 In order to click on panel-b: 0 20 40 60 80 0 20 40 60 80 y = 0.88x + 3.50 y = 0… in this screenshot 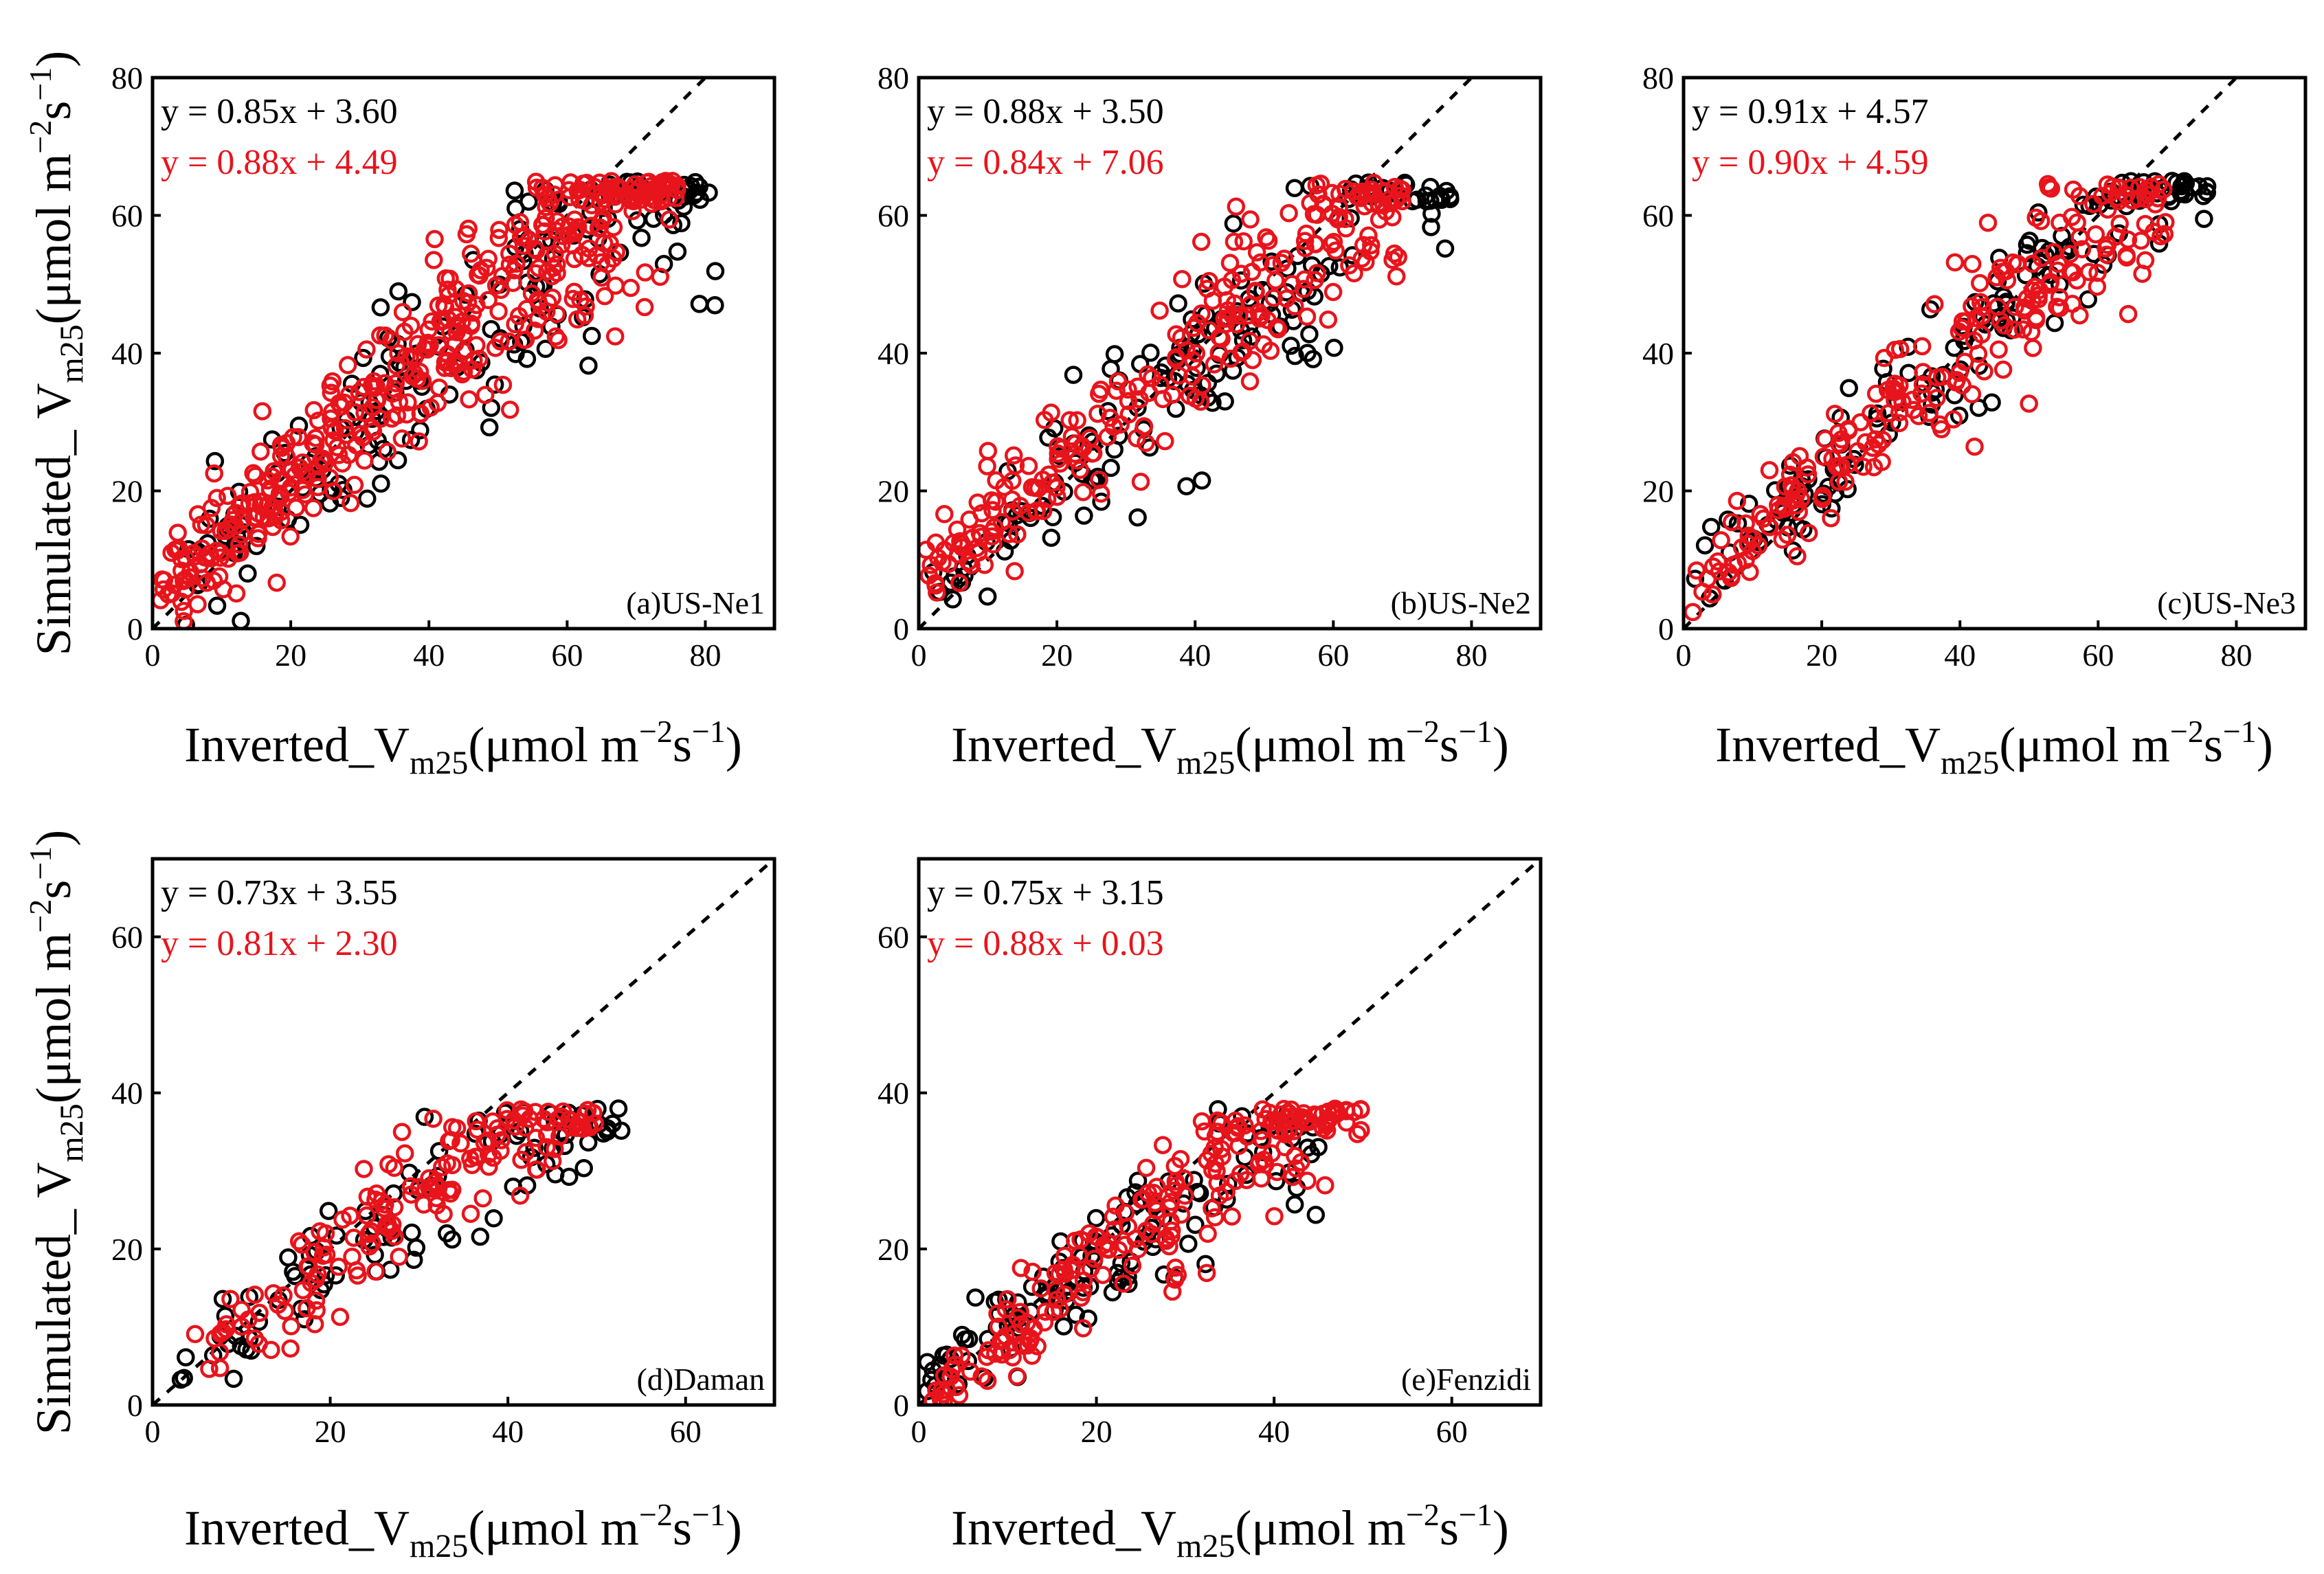, I will do `click(1210, 366)`.